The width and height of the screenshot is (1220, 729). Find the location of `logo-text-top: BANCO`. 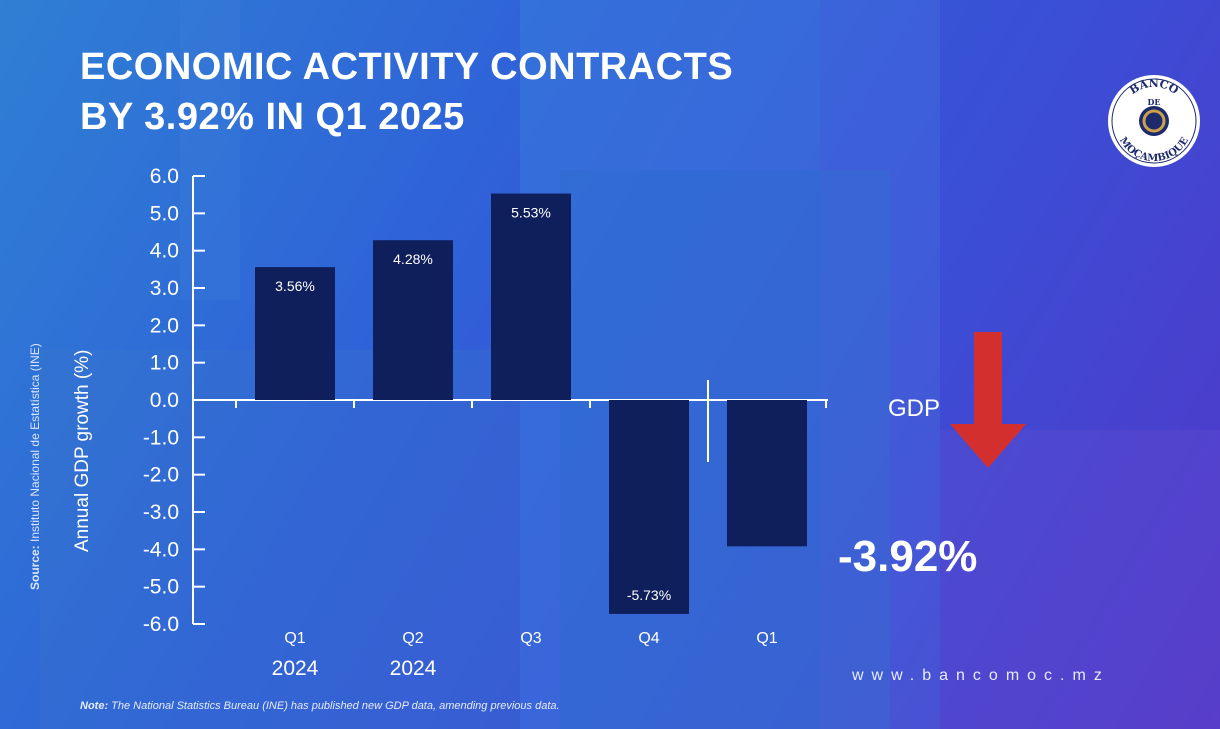

logo-text-top: BANCO is located at coordinates (1154, 87).